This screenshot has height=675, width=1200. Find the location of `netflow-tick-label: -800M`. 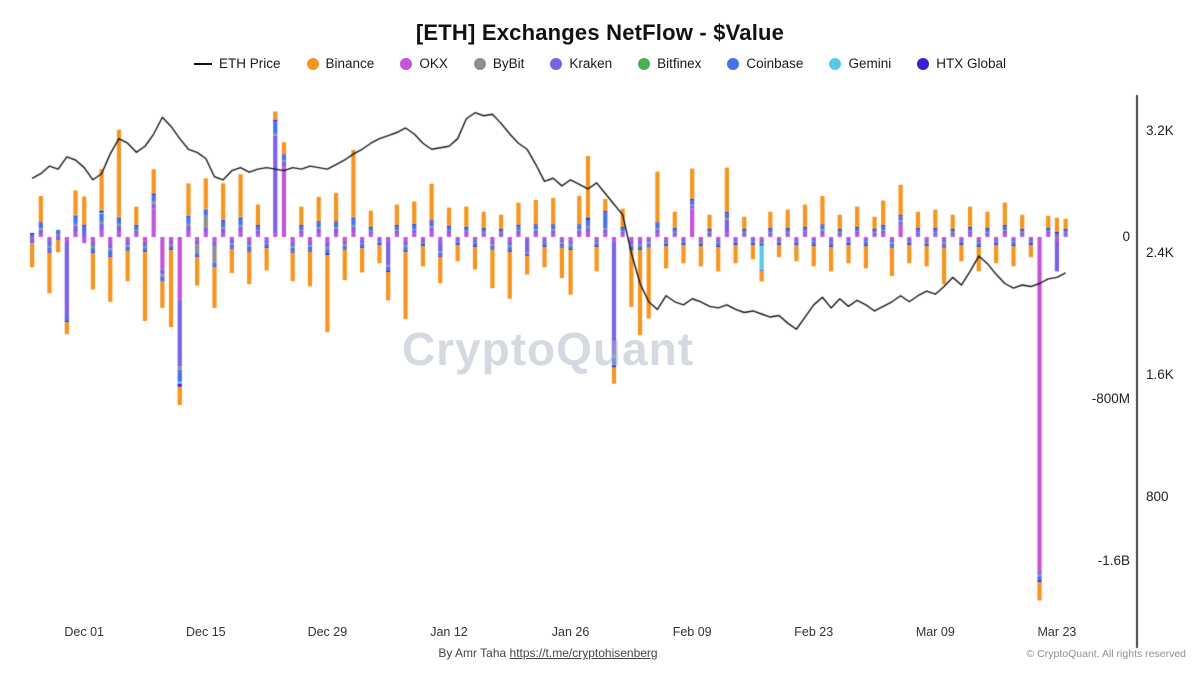

netflow-tick-label: -800M is located at coordinates (1110, 398).